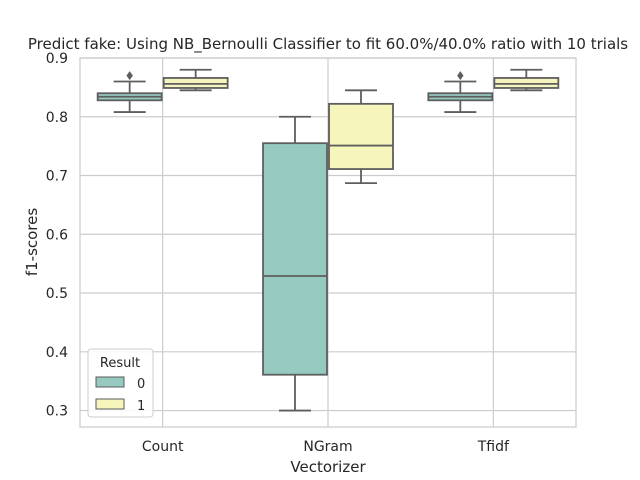 This screenshot has width=640, height=480. I want to click on legend-title: Result, so click(120, 363).